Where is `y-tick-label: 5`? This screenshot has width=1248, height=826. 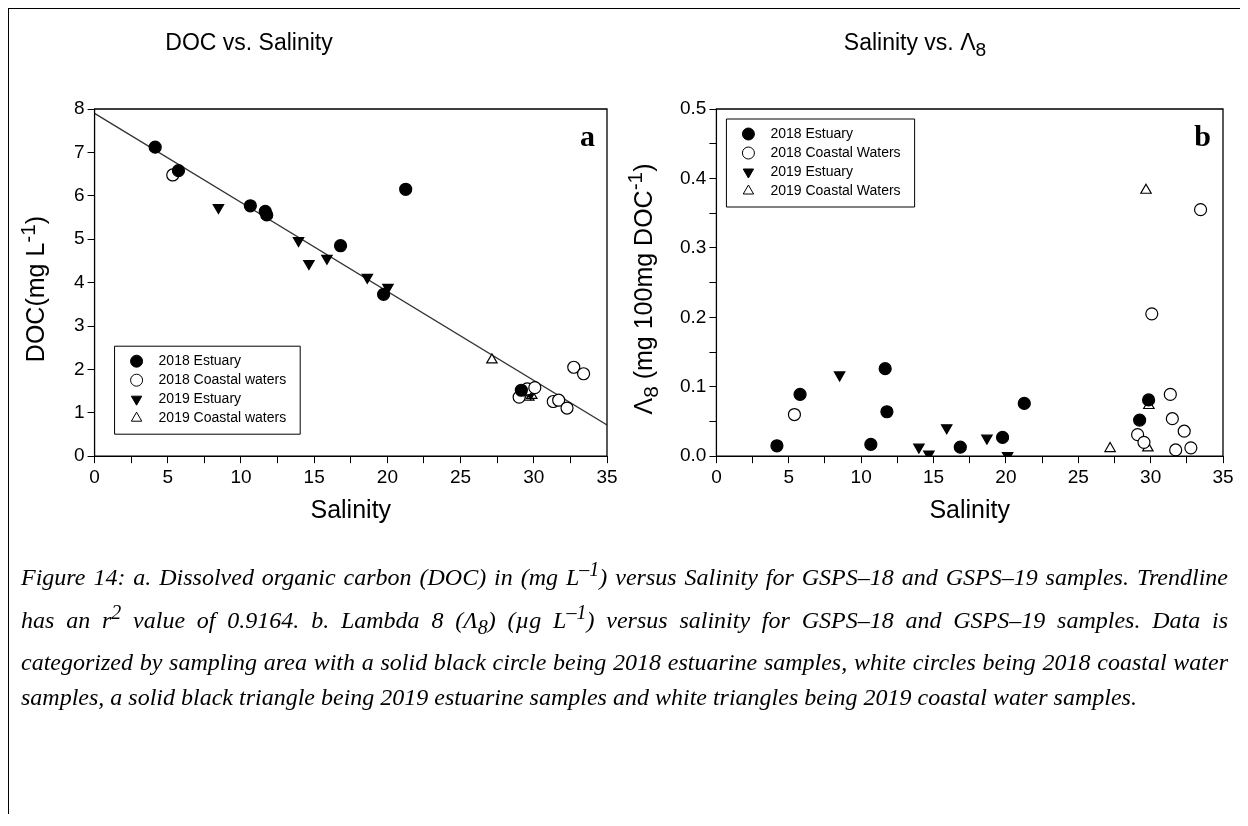 y-tick-label: 5 is located at coordinates (79, 238).